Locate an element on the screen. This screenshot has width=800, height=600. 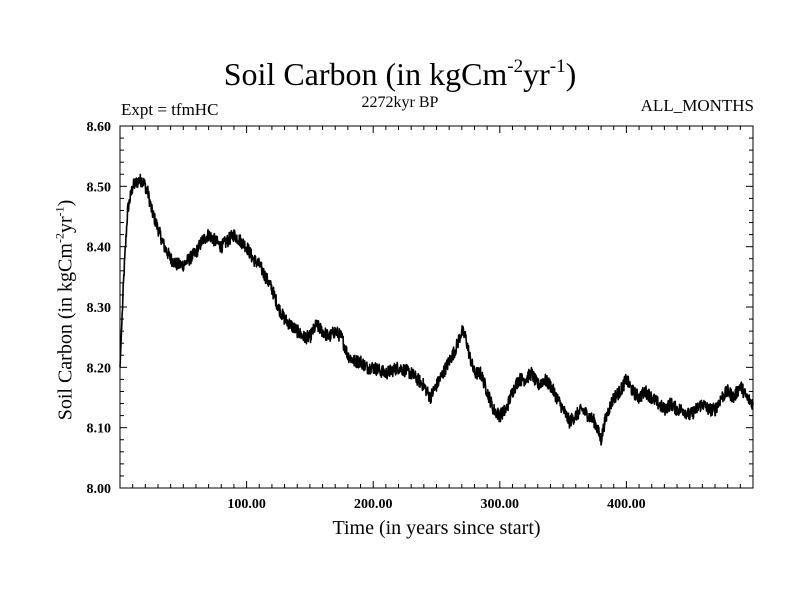
chart-title: Soil Carbon (in kgCm-2yr-1) is located at coordinates (400, 74).